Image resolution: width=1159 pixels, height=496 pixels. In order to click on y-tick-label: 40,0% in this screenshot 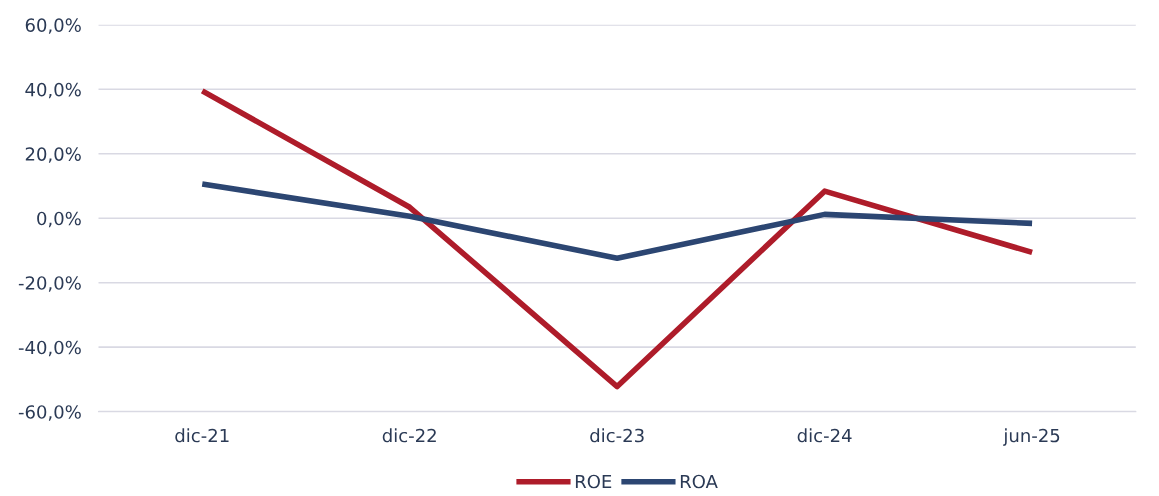, I will do `click(53, 90)`.